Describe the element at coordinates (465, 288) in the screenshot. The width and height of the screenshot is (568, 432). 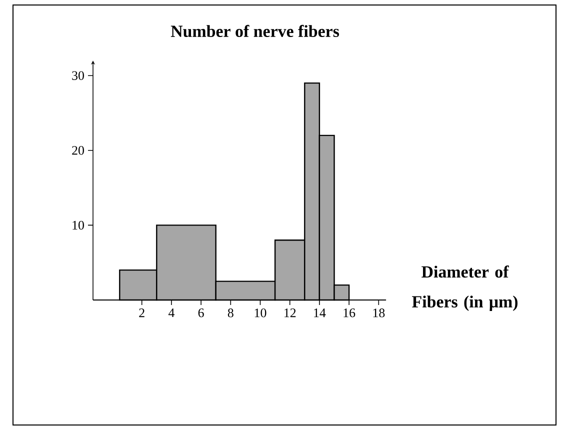
I see `x-axis-title: Diameter of Fibers (in μm)` at that location.